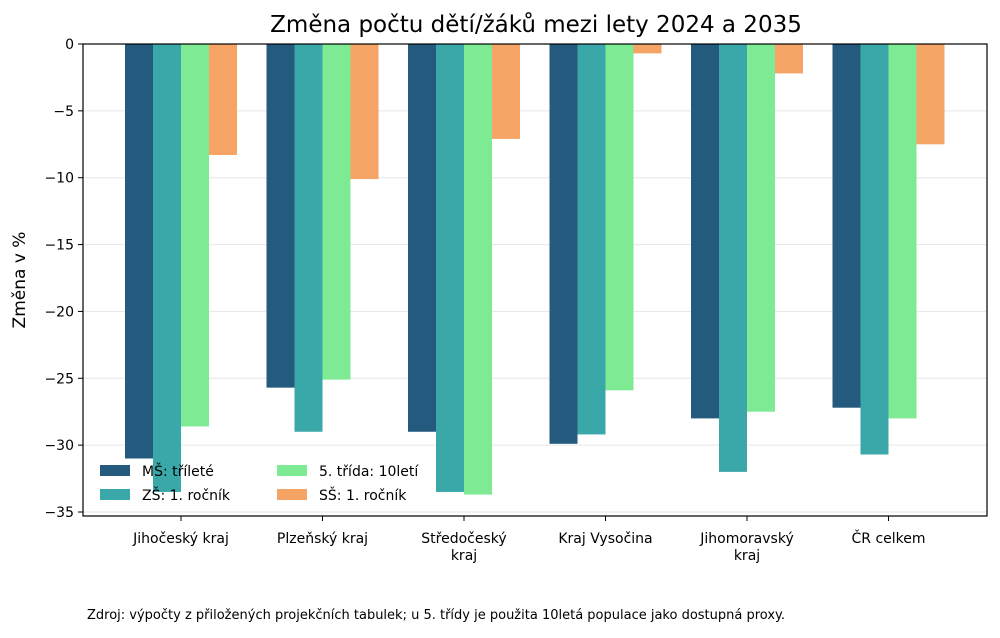 The height and width of the screenshot is (638, 1000). I want to click on y-tick-label: −35, so click(59, 513).